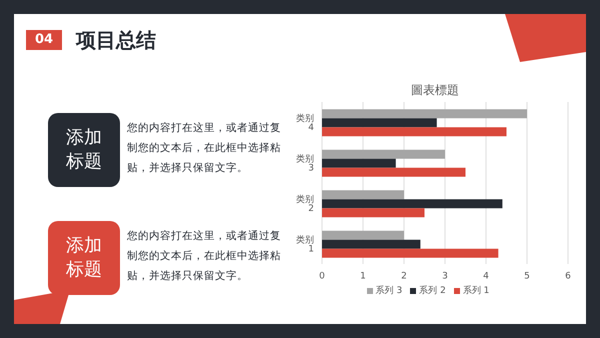 The width and height of the screenshot is (600, 338). What do you see at coordinates (305, 244) in the screenshot?
I see `y-tick-label: 类别 1` at bounding box center [305, 244].